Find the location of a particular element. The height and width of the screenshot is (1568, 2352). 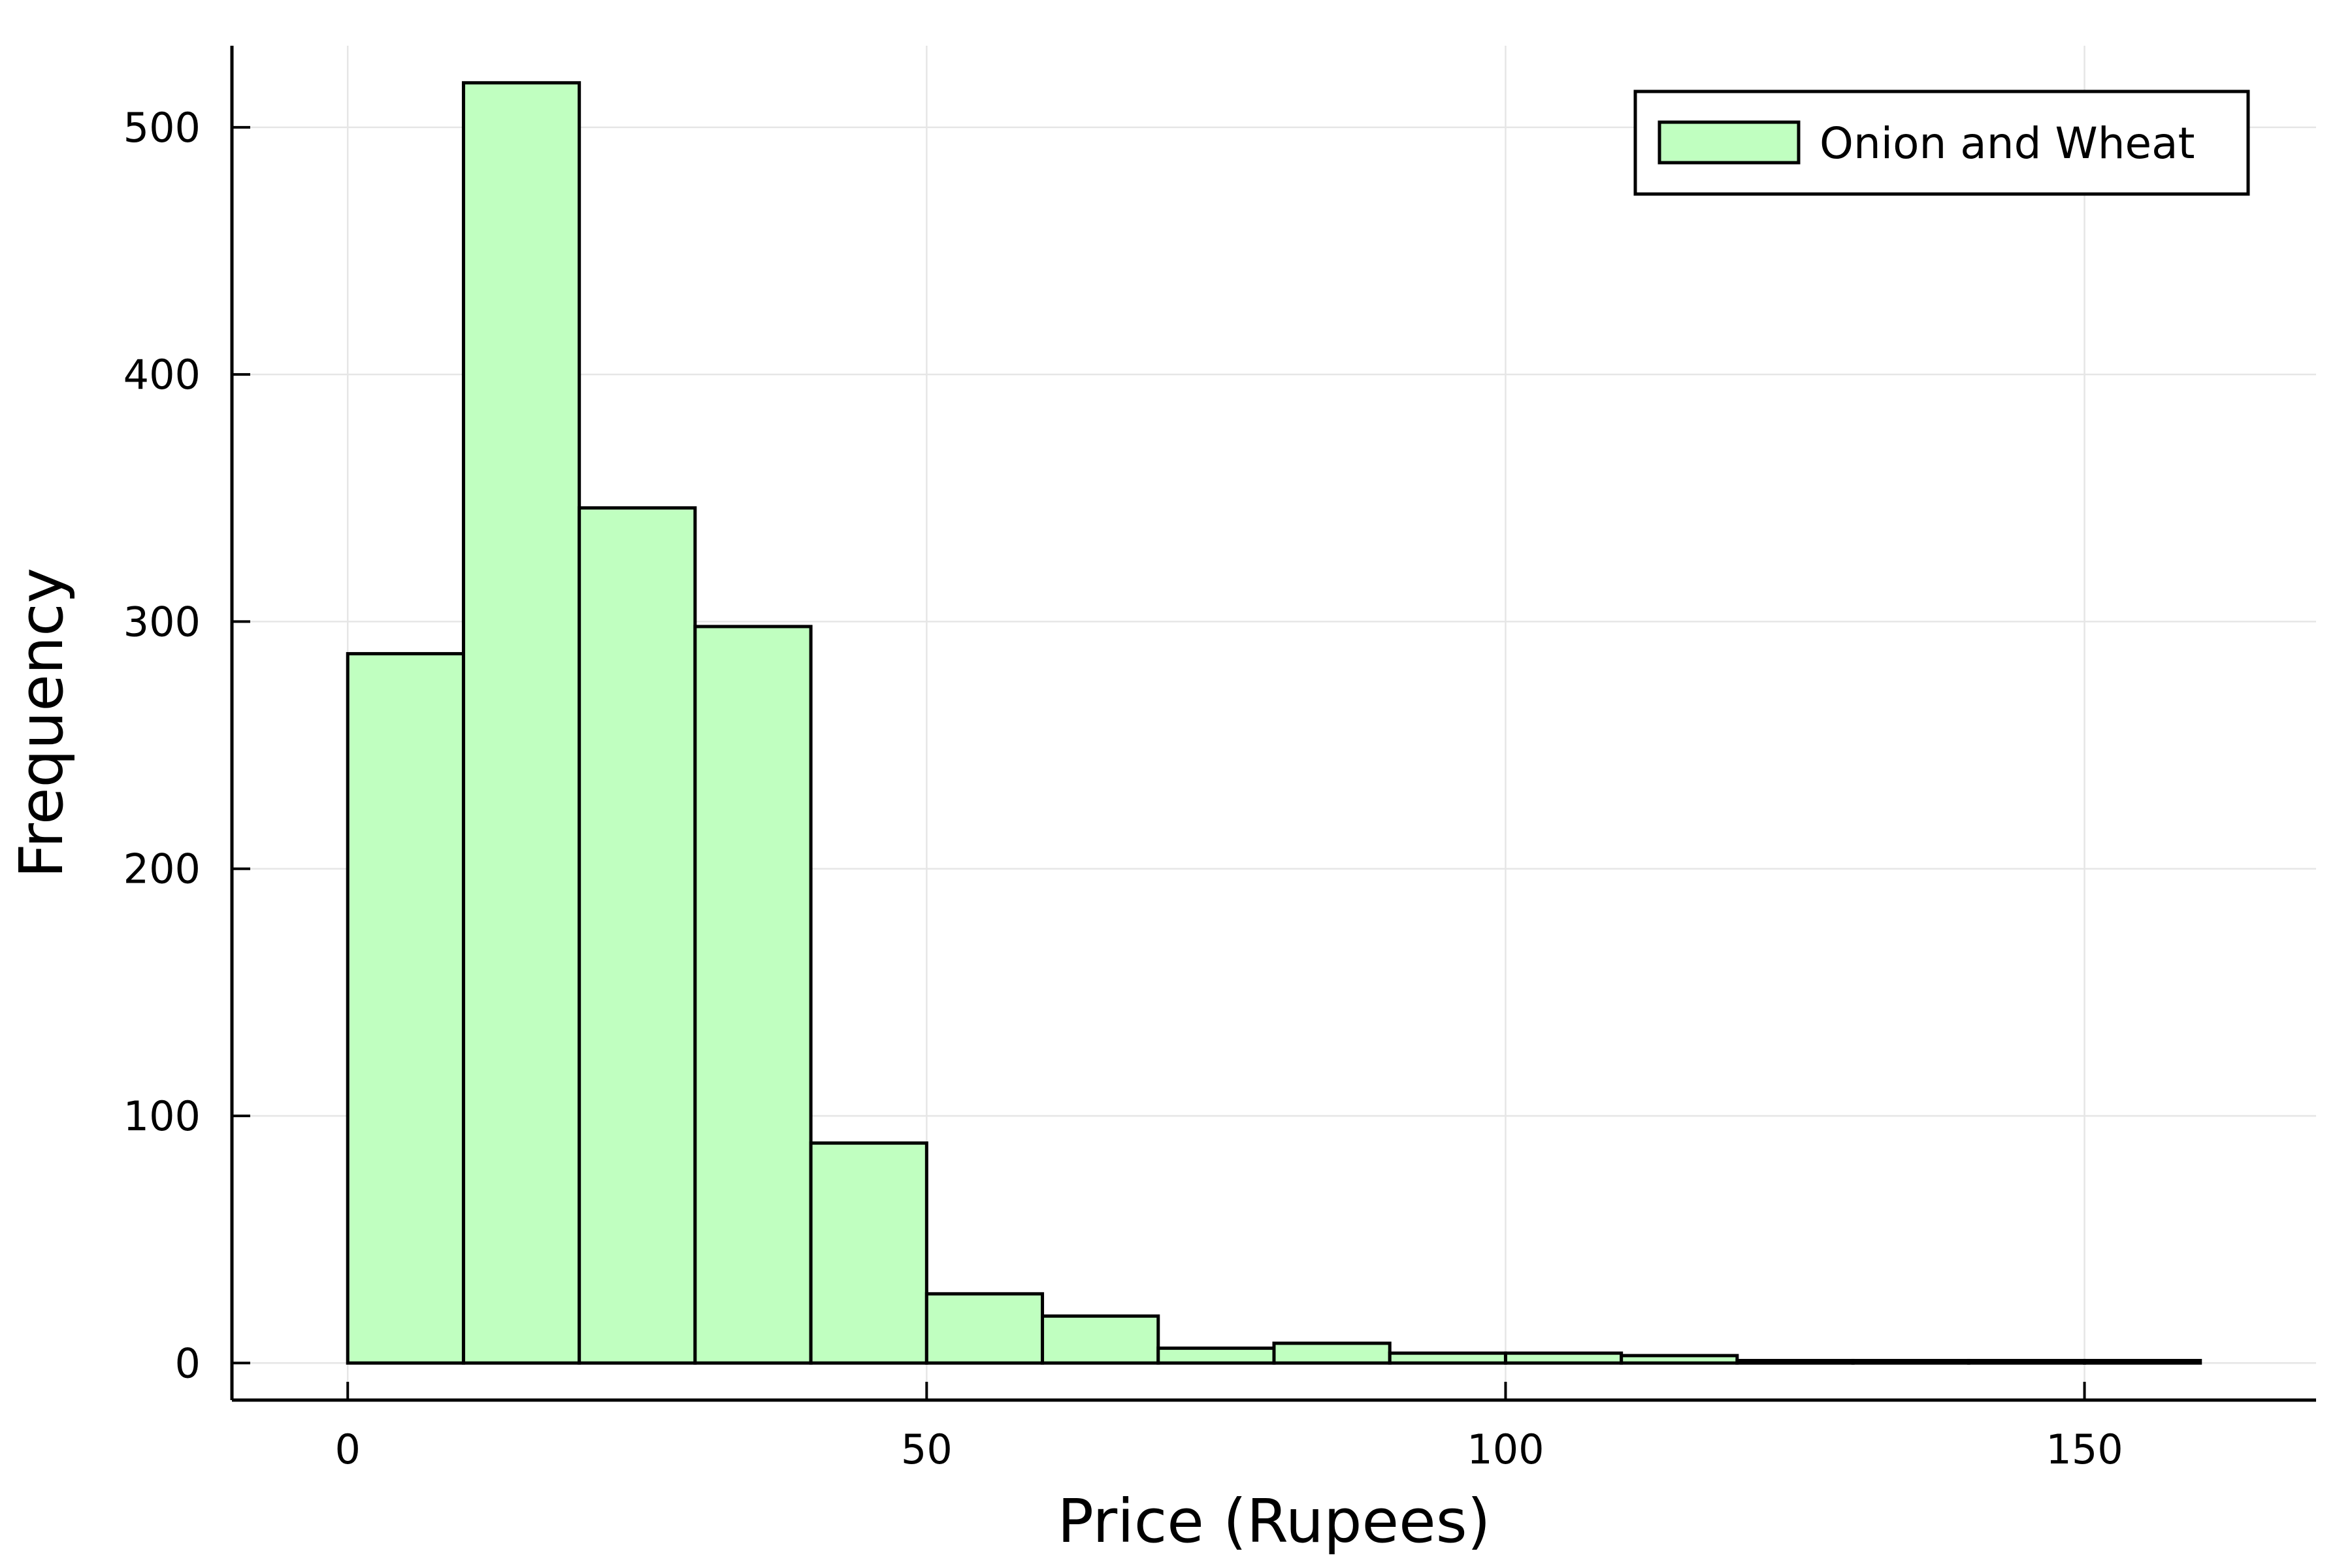

y-tick-label: 200 is located at coordinates (162, 869).